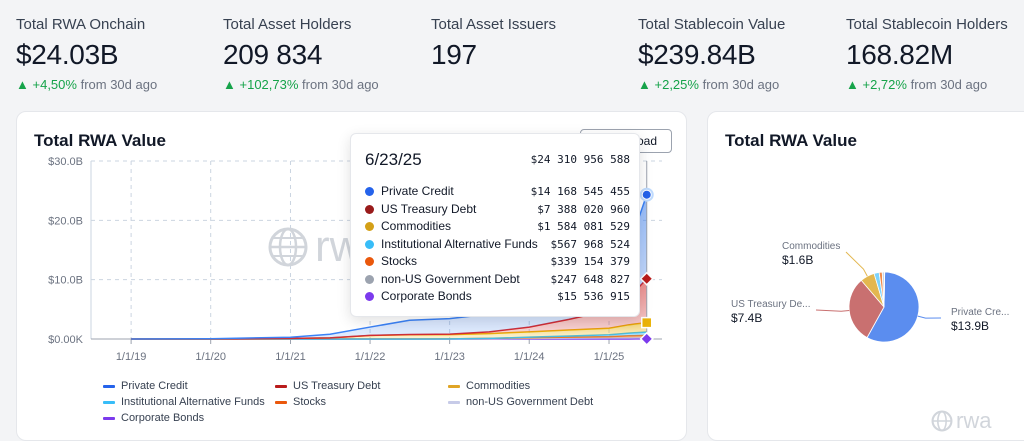 The width and height of the screenshot is (1024, 441). I want to click on stat-change-value: +102,73%, so click(269, 84).